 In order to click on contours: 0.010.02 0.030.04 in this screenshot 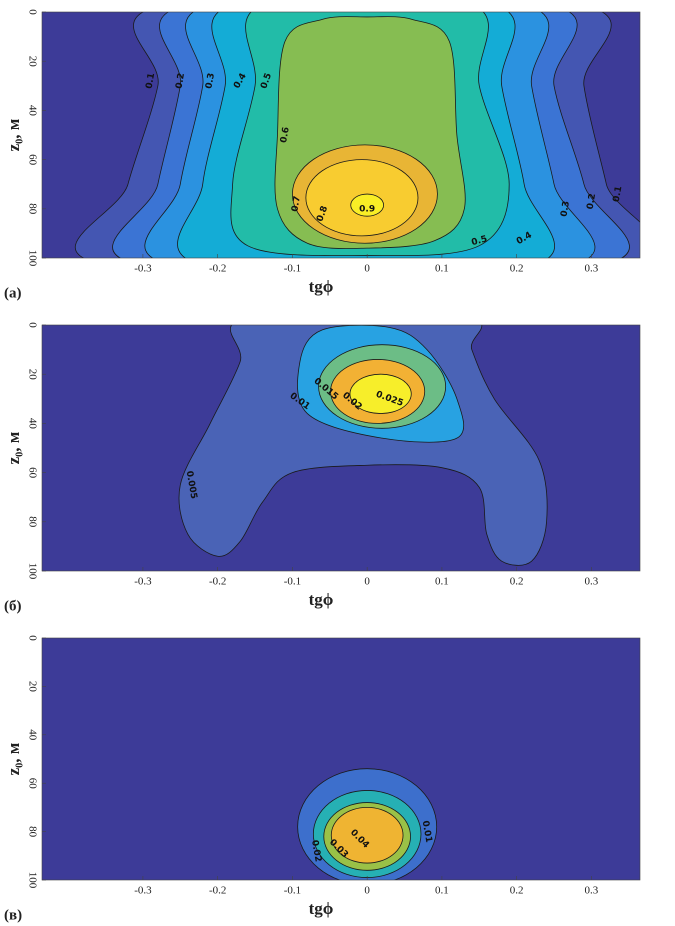, I will do `click(367, 824)`.